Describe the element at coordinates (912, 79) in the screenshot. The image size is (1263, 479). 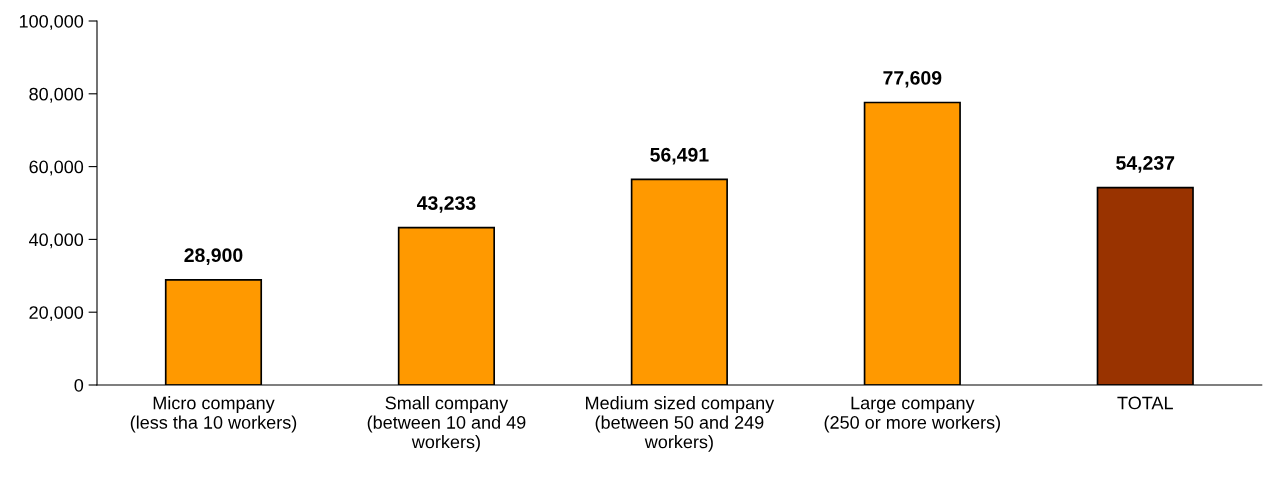
I see `data-label: 77,609` at that location.